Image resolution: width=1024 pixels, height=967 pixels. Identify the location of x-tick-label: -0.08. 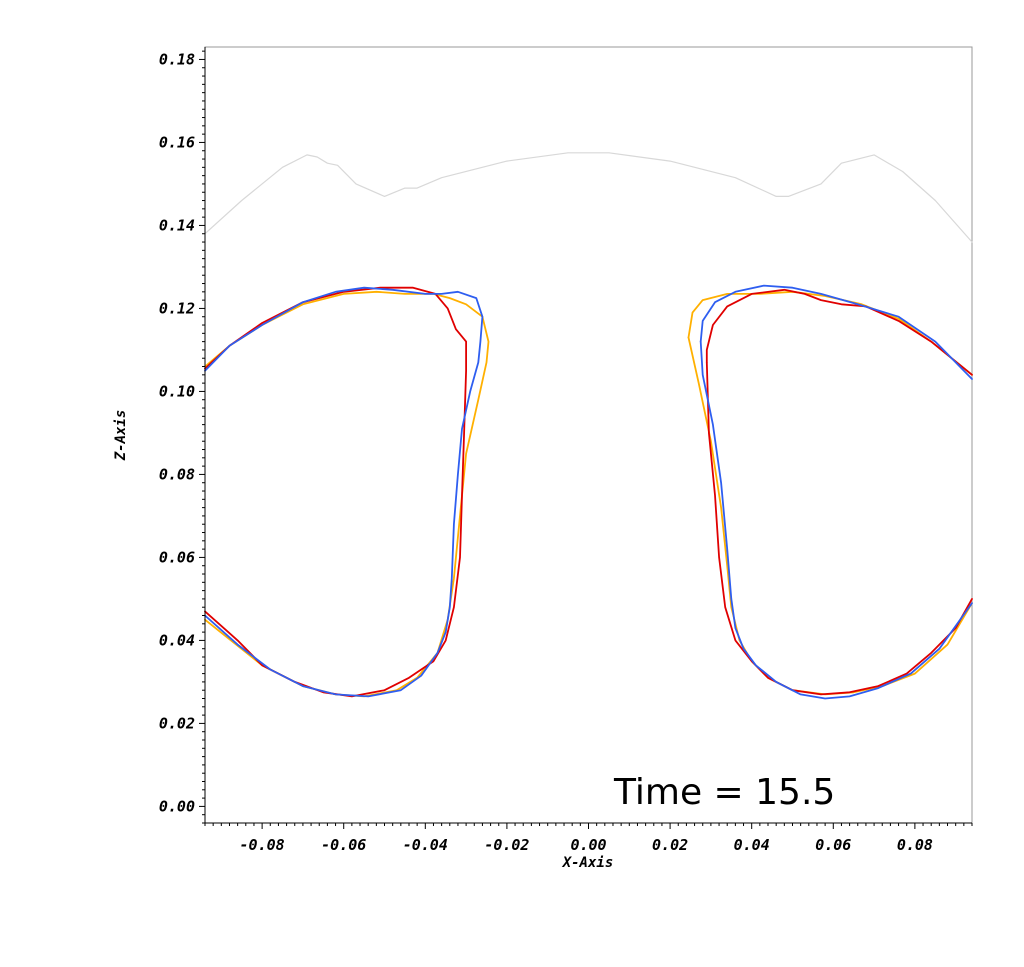
(262, 845).